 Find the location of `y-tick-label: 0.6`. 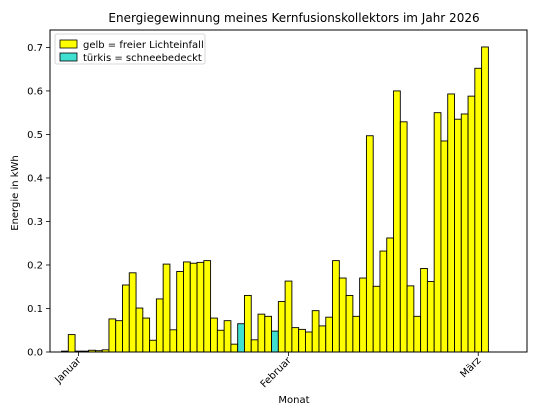

y-tick-label: 0.6 is located at coordinates (35, 91).